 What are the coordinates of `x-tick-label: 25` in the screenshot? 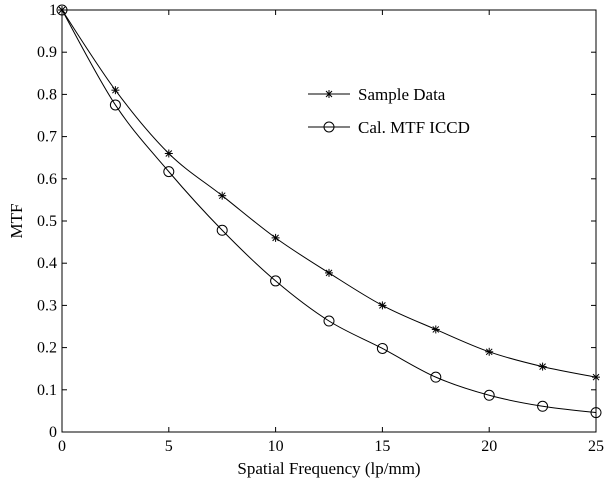 It's located at (596, 446).